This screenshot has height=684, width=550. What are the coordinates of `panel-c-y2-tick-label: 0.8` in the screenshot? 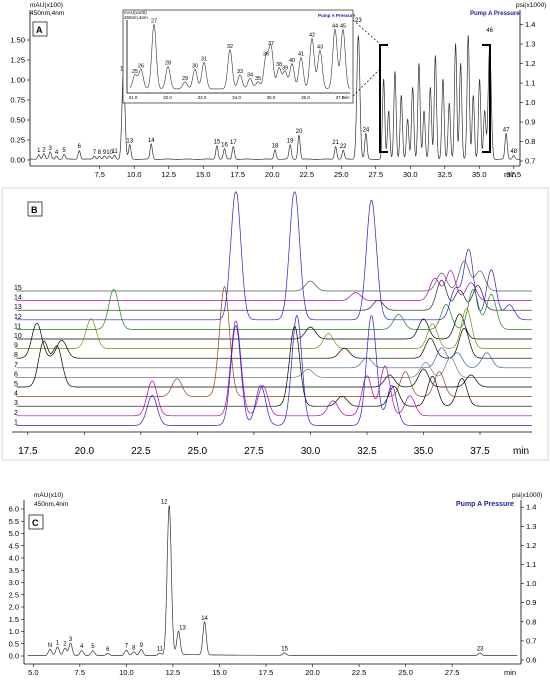 It's located at (531, 621).